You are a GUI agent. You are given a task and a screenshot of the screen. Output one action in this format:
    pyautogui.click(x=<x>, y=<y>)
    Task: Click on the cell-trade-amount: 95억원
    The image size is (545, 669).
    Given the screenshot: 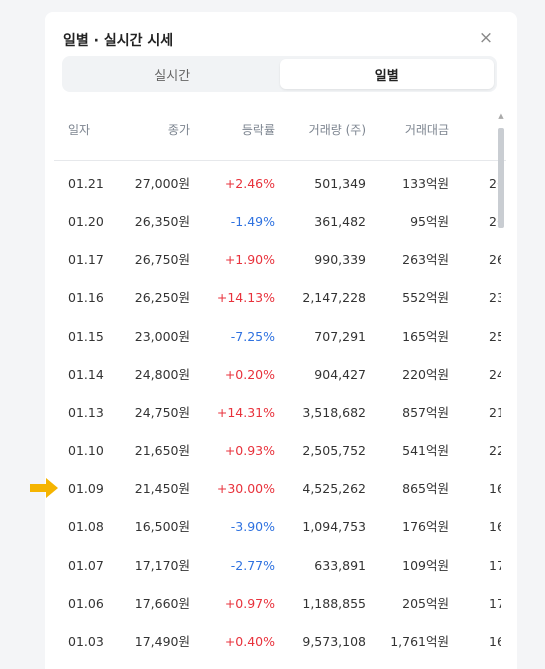 What is the action you would take?
    pyautogui.click(x=429, y=222)
    